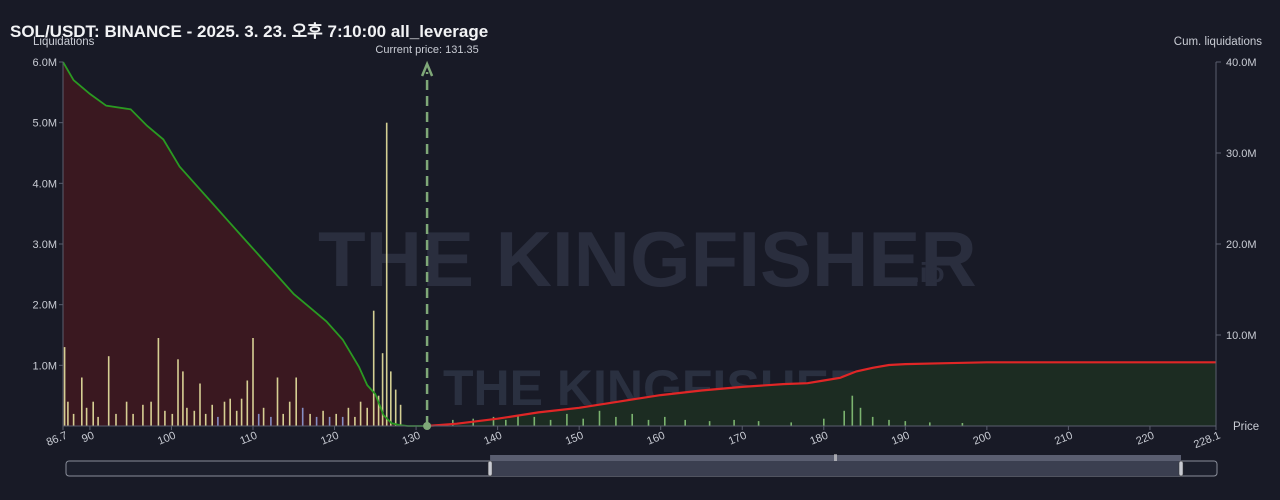  Describe the element at coordinates (412, 439) in the screenshot. I see `x-tick-label: 130` at that location.